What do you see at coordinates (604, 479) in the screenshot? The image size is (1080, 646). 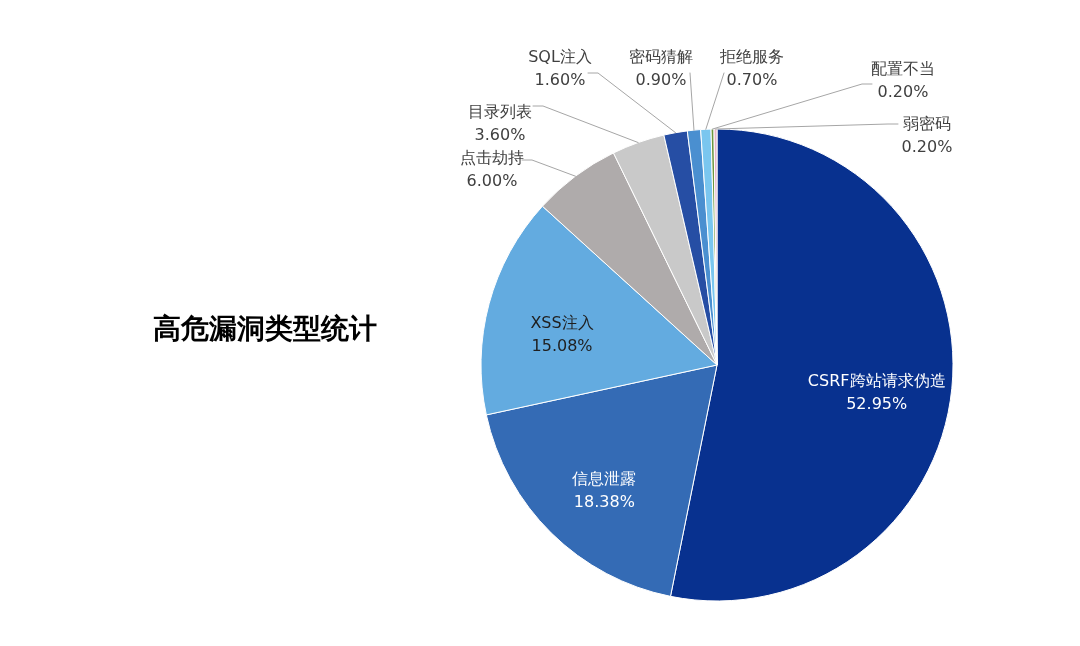 I see `slice-label: 信息泄露` at bounding box center [604, 479].